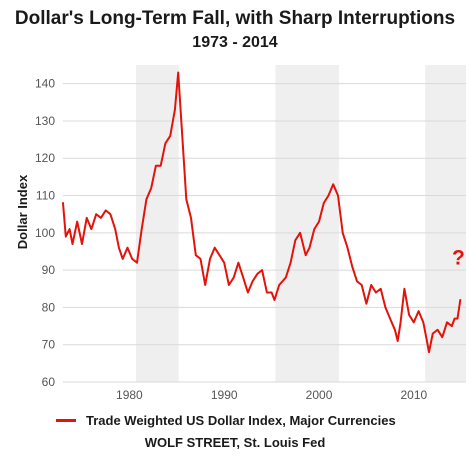 The image size is (470, 463). I want to click on y-tick-label: 140, so click(45, 84).